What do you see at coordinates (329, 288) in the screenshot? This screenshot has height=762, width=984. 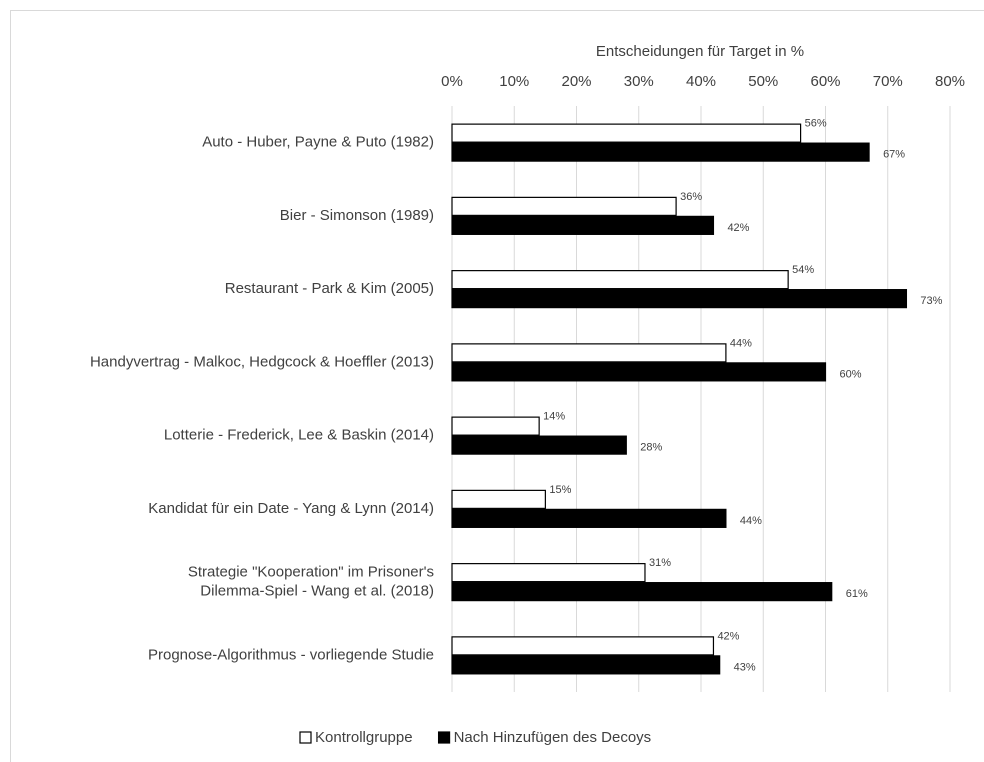 I see `y-tick-label: Restaurant - Park & Kim (2005)` at bounding box center [329, 288].